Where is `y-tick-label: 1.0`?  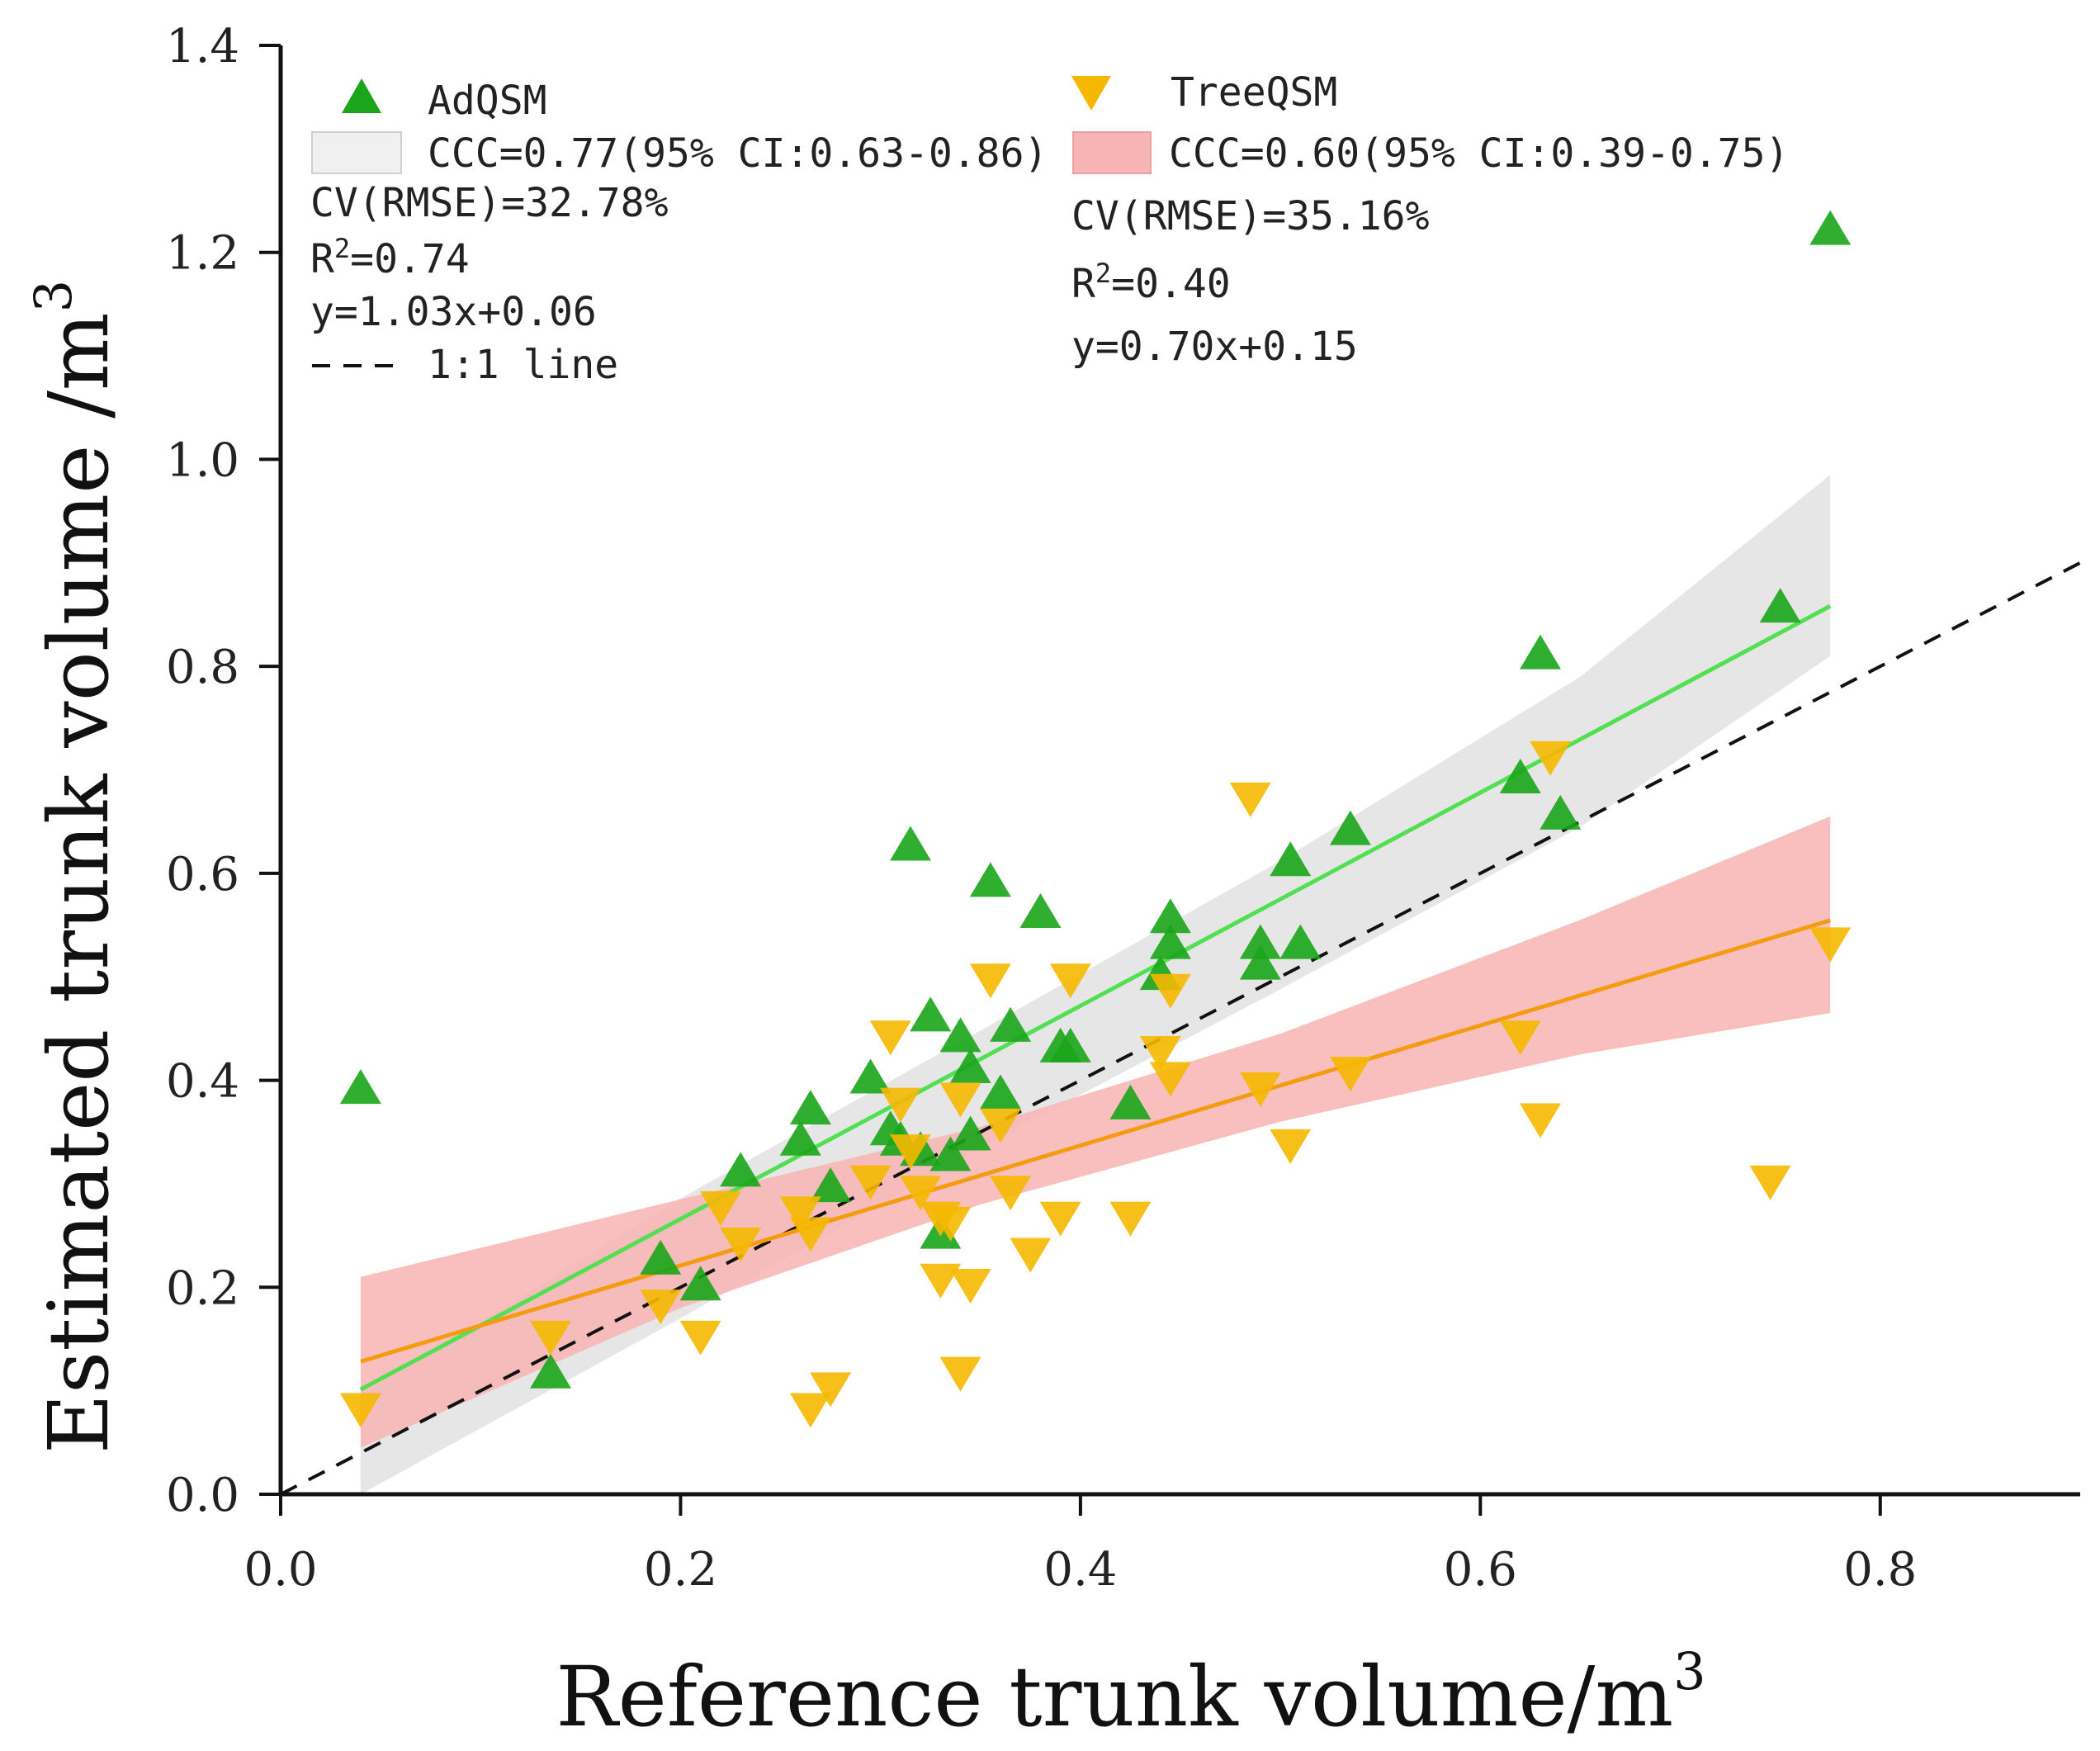 y-tick-label: 1.0 is located at coordinates (203, 460).